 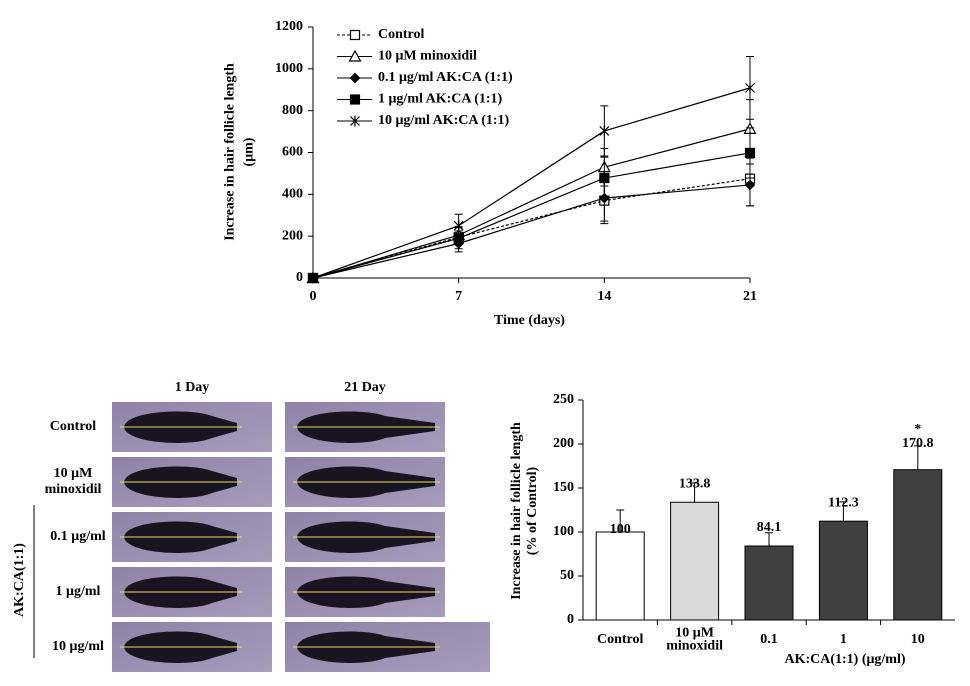 What do you see at coordinates (604, 296) in the screenshot?
I see `x-tick-label: 14` at bounding box center [604, 296].